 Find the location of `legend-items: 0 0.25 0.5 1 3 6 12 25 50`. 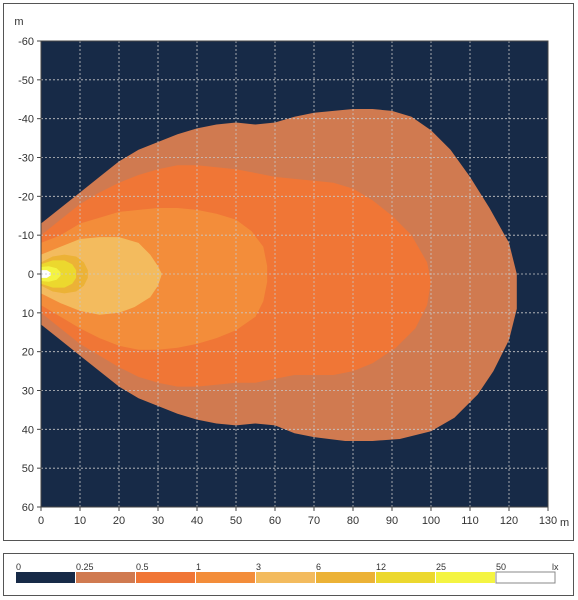

legend-items: 0 0.25 0.5 1 3 6 12 25 50 is located at coordinates (286, 573).